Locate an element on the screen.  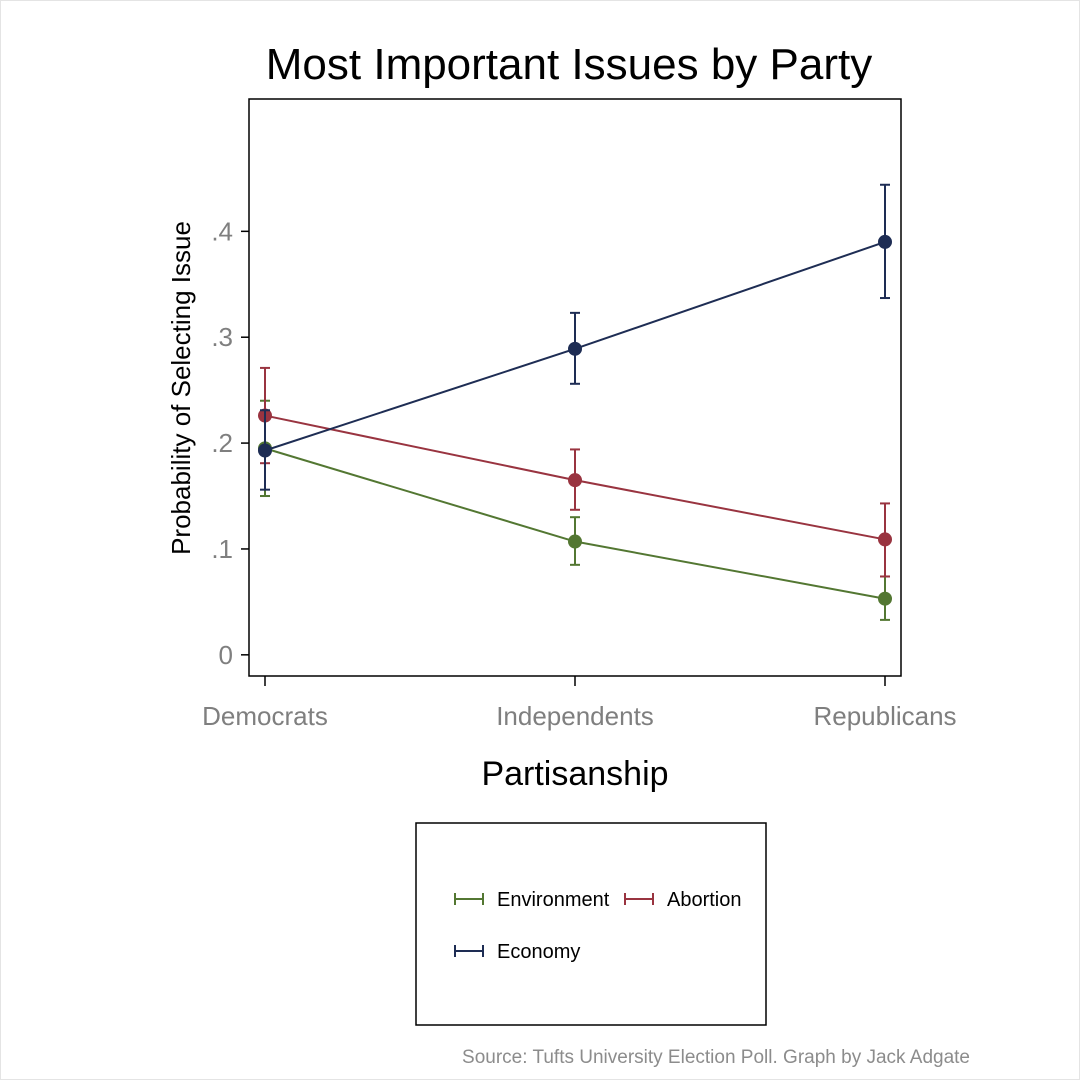
legend-item-economy: Economy is located at coordinates (517, 952).